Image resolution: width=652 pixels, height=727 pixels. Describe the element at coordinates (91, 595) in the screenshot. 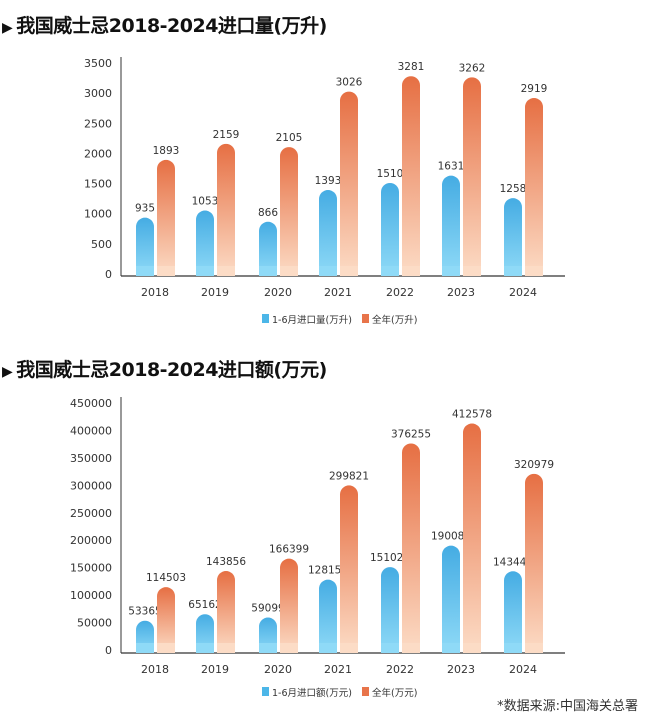

I see `y-tick-label: 100000` at that location.